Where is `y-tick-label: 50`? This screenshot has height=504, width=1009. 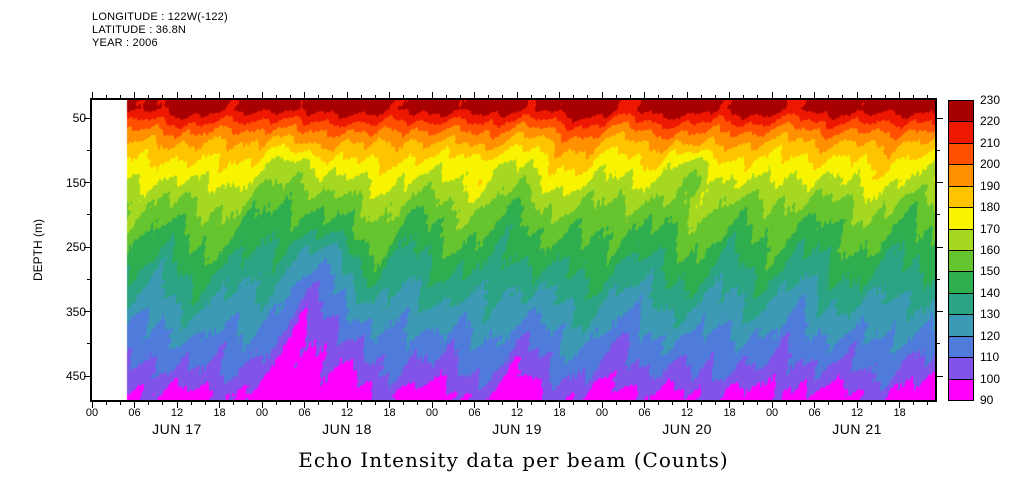
y-tick-label: 50 is located at coordinates (79, 118).